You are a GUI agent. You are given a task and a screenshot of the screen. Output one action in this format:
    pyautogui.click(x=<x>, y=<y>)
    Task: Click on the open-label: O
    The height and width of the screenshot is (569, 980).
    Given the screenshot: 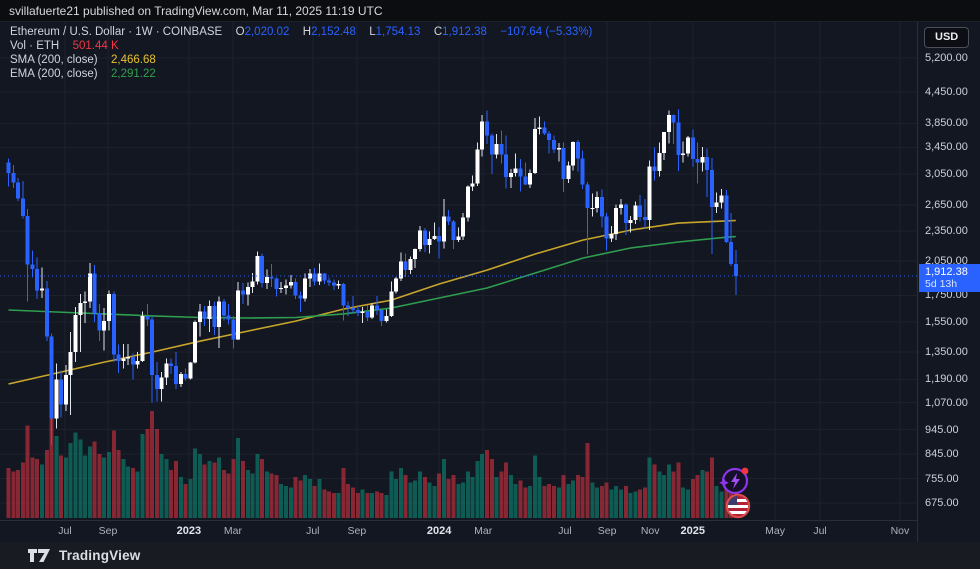 What is the action you would take?
    pyautogui.click(x=240, y=32)
    